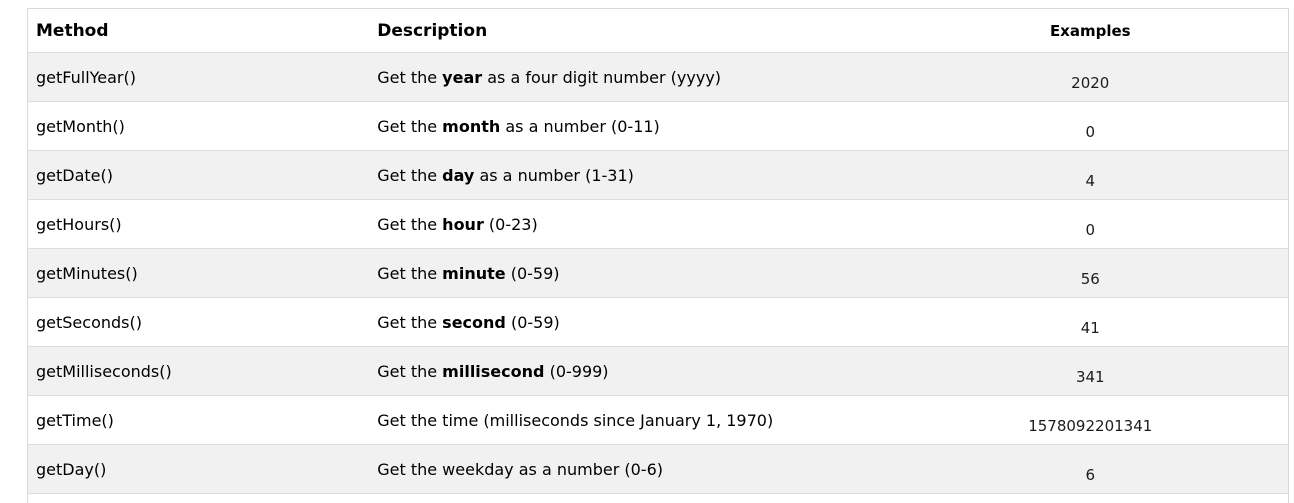 This screenshot has height=503, width=1294. I want to click on description-text-after: as a number (0-11), so click(580, 126).